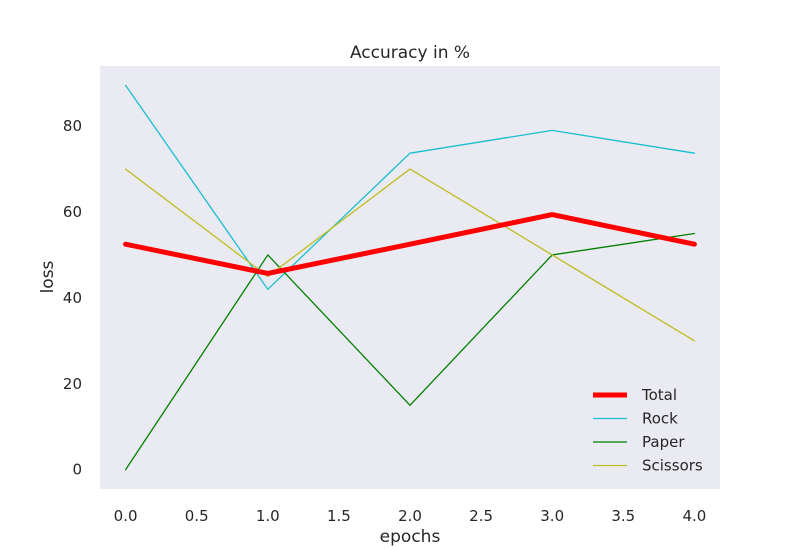  I want to click on x-tick-label: 1.5, so click(339, 516).